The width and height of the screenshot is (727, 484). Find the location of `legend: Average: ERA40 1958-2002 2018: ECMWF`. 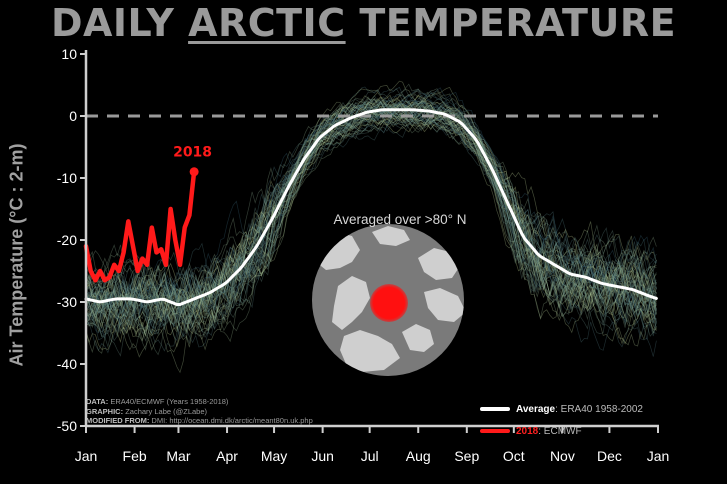

legend: Average: ERA40 1958-2002 2018: ECMWF is located at coordinates (561, 420).